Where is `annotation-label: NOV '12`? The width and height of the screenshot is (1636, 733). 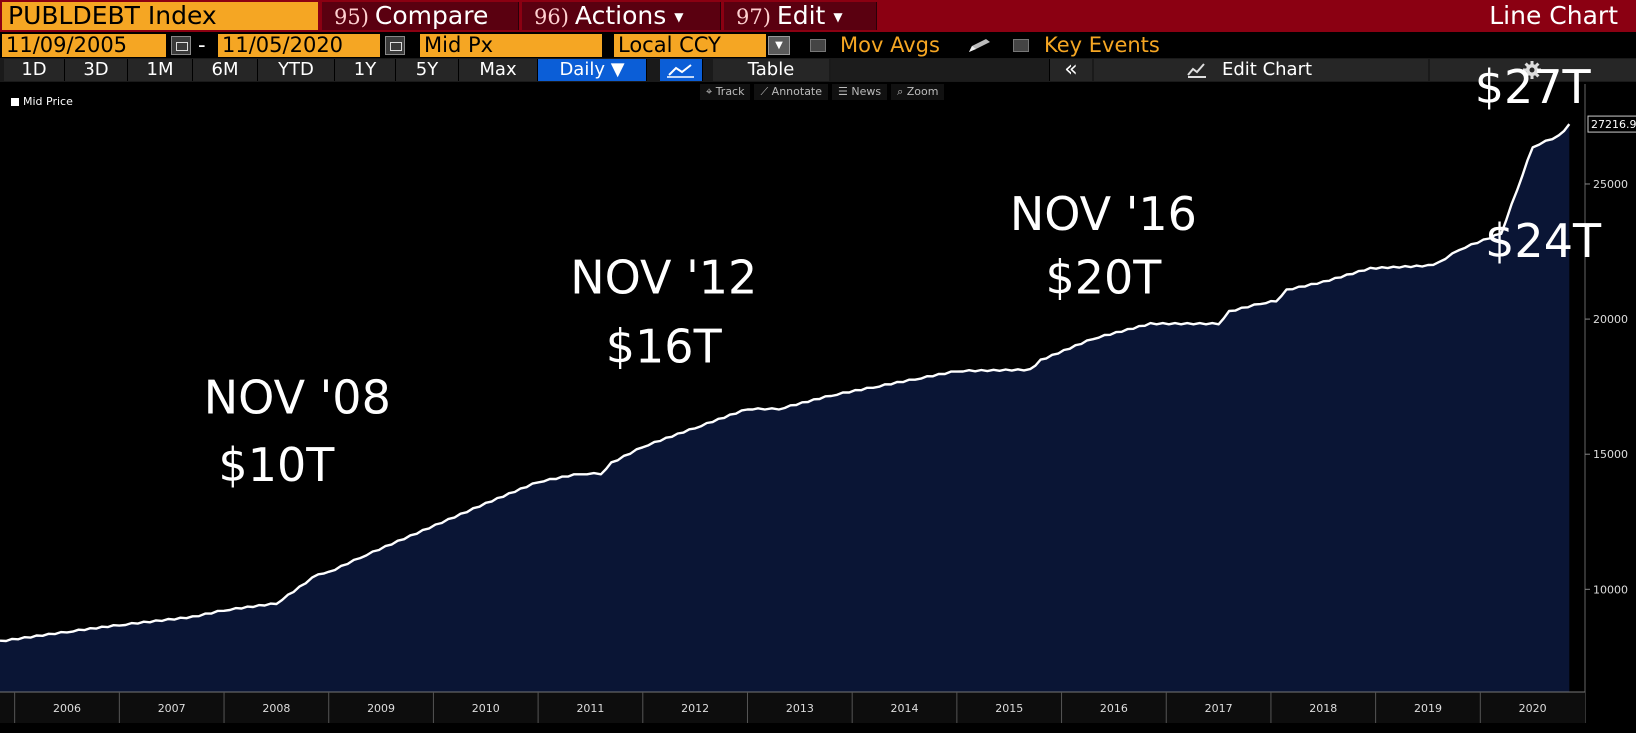
annotation-label: NOV '12 is located at coordinates (663, 277).